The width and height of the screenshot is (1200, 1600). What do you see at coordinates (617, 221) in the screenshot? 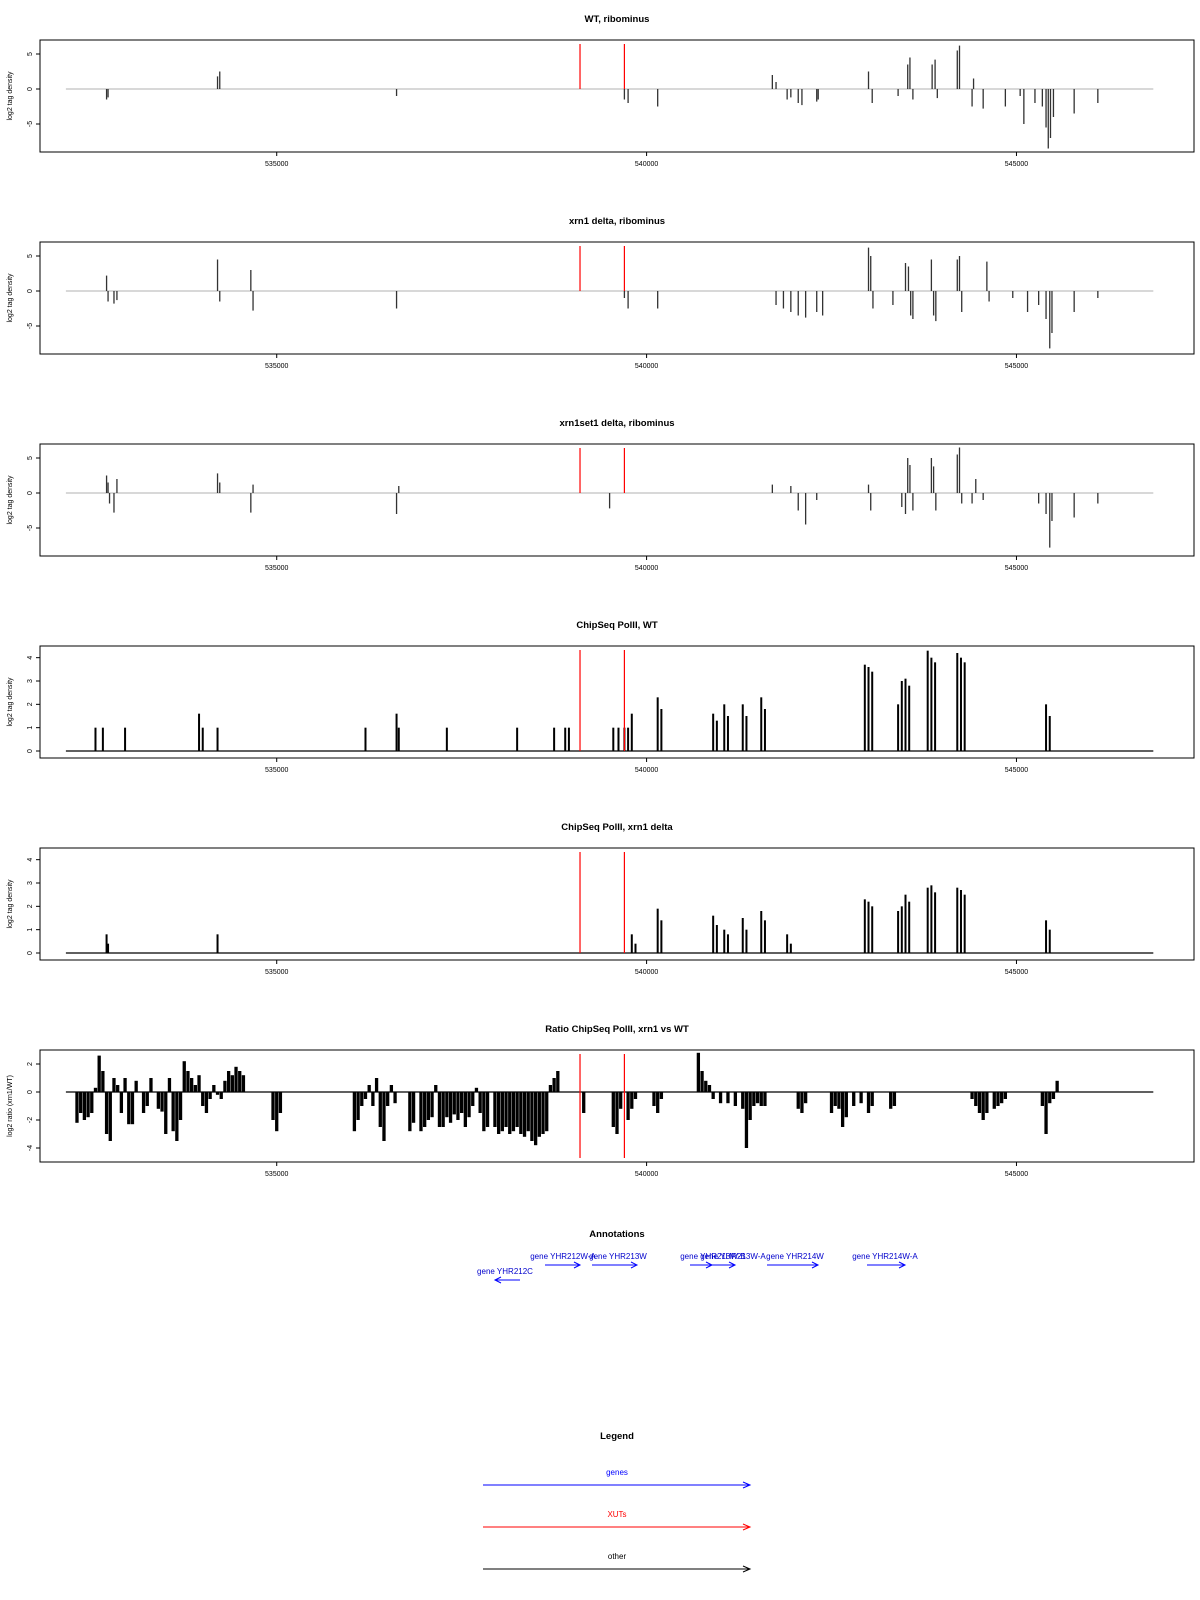
I see `panel-title: xrn1 delta, ribominus` at bounding box center [617, 221].